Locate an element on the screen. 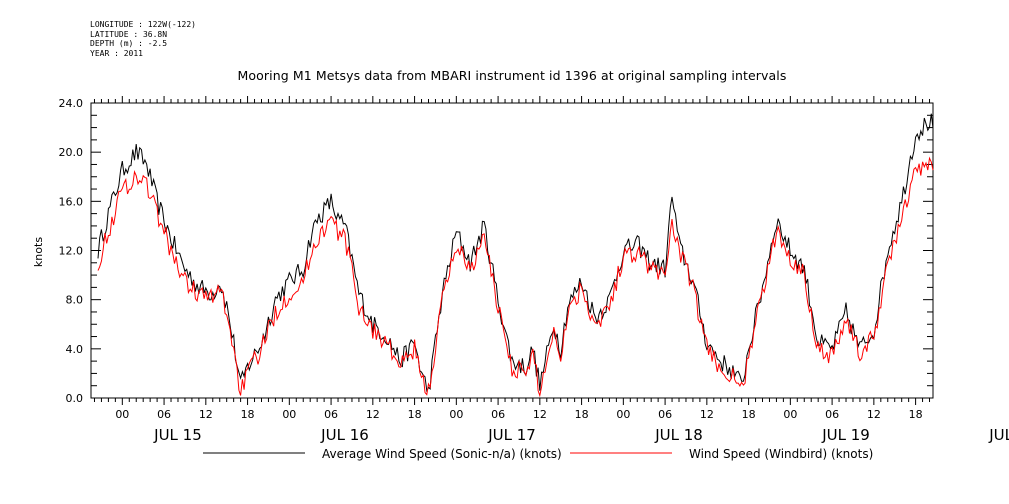 The width and height of the screenshot is (1009, 504). legend-label-average-wind: Average Wind Speed (Sonic-n/a) (knots) is located at coordinates (442, 454).